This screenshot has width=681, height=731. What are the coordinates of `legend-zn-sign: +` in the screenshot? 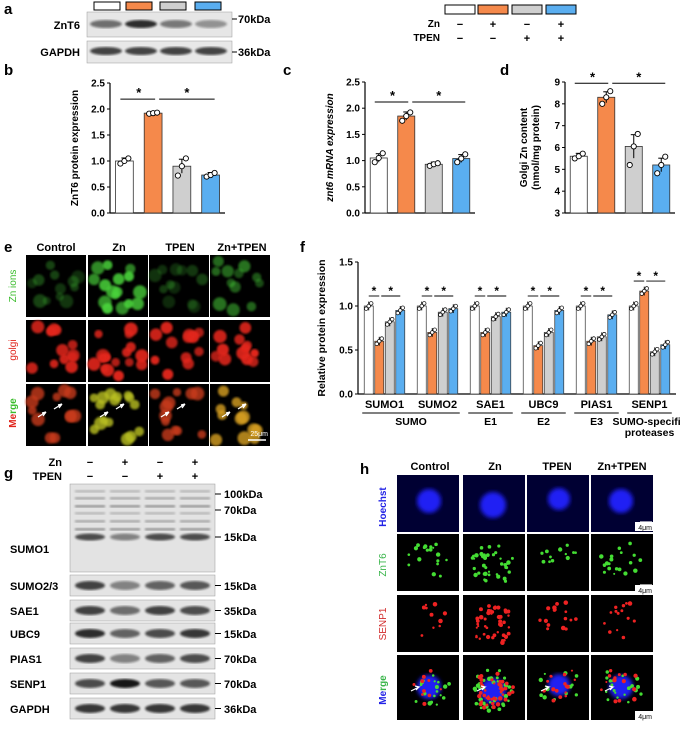 It's located at (561, 25).